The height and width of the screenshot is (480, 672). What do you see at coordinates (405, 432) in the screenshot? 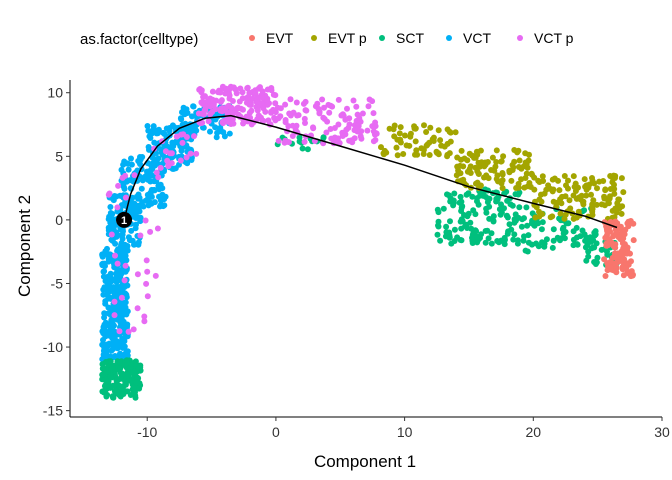
I see `x-tick-label: 10` at bounding box center [405, 432].